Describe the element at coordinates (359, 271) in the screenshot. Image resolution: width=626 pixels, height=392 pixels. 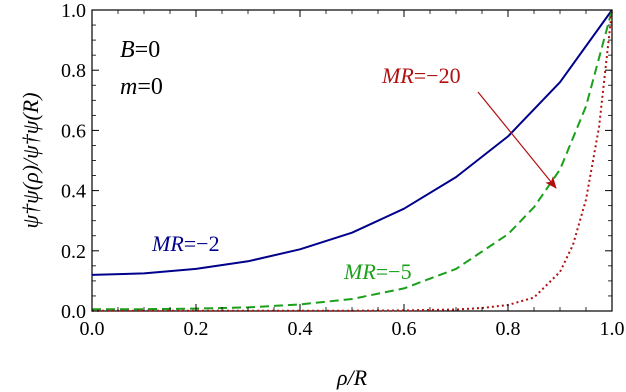
I see `series-label-mr-5-var: MR` at that location.